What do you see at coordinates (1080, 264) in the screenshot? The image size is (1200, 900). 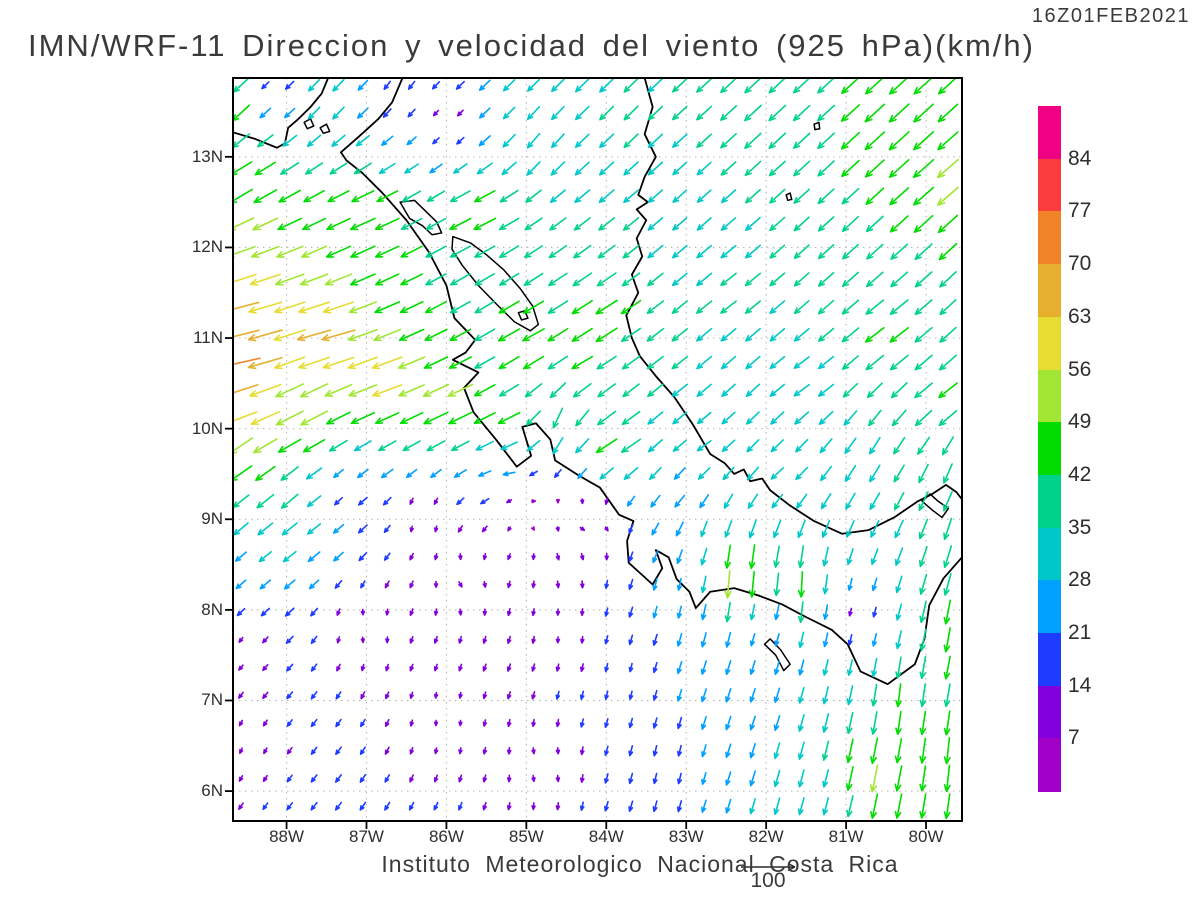 I see `colorbar-tick-label: 70` at bounding box center [1080, 264].